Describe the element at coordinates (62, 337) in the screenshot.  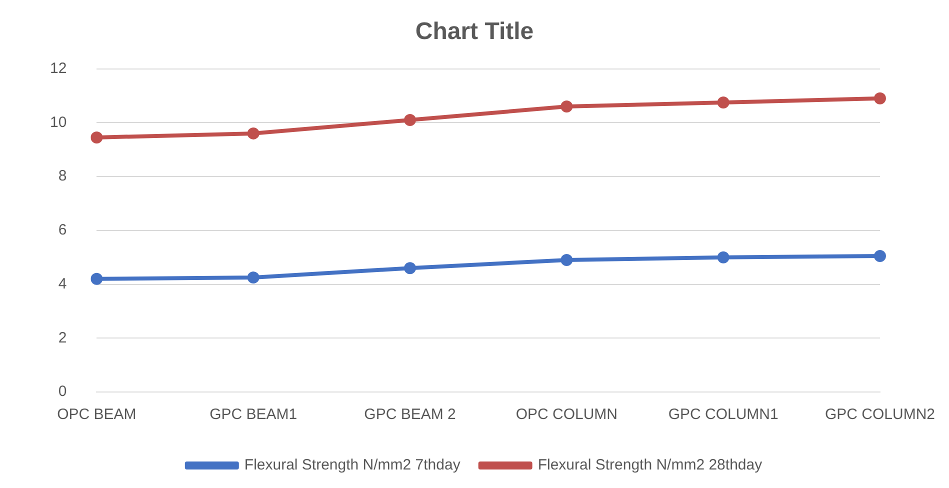
I see `y-tick-label: 2` at that location.